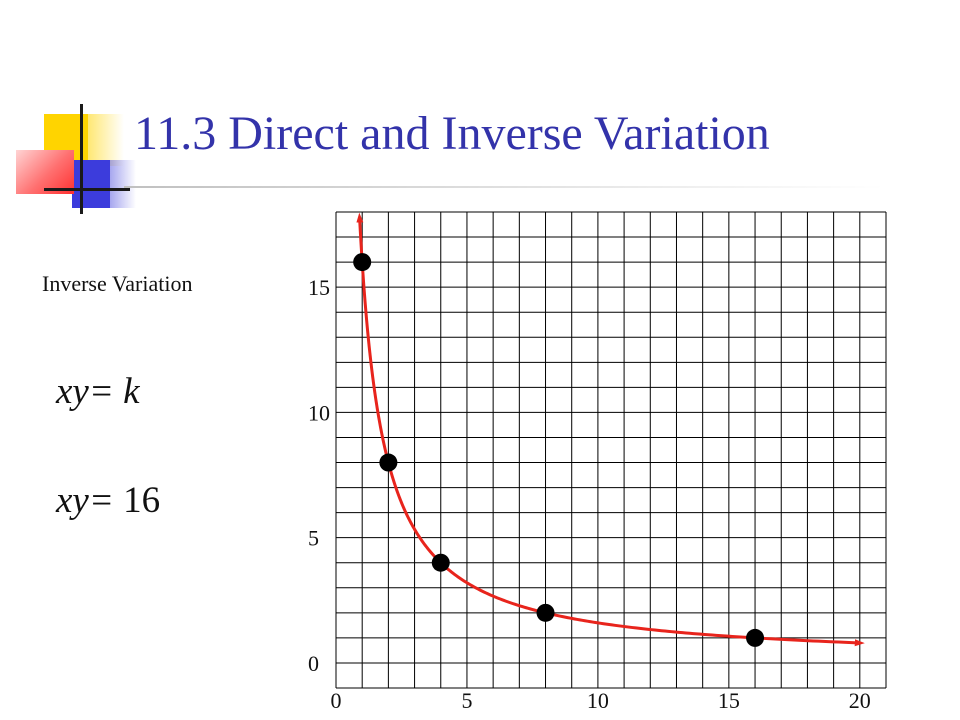 This screenshot has width=960, height=720. I want to click on logo-yellow-fade, so click(106, 140).